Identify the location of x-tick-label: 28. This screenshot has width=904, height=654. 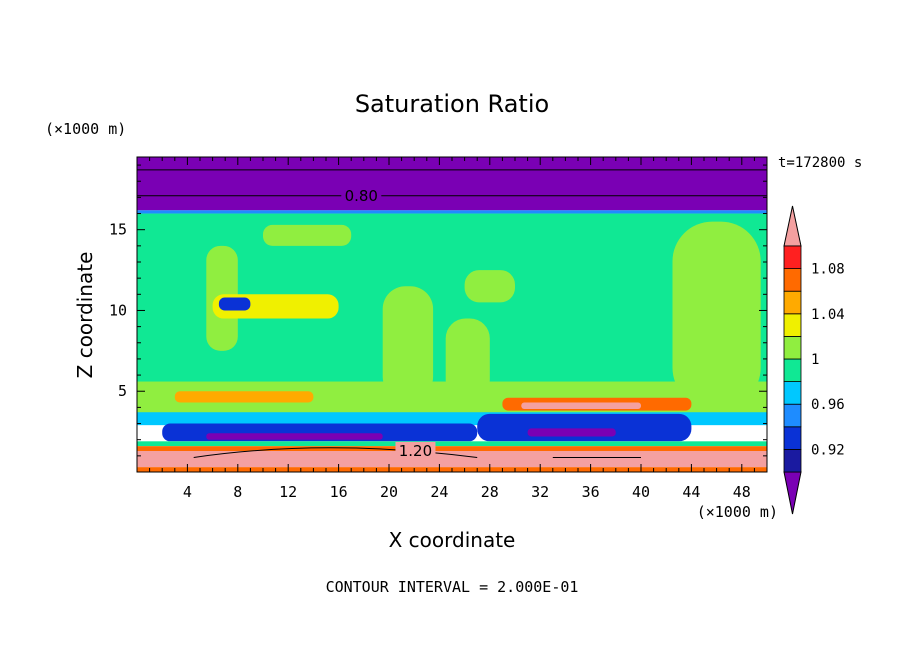
(490, 492).